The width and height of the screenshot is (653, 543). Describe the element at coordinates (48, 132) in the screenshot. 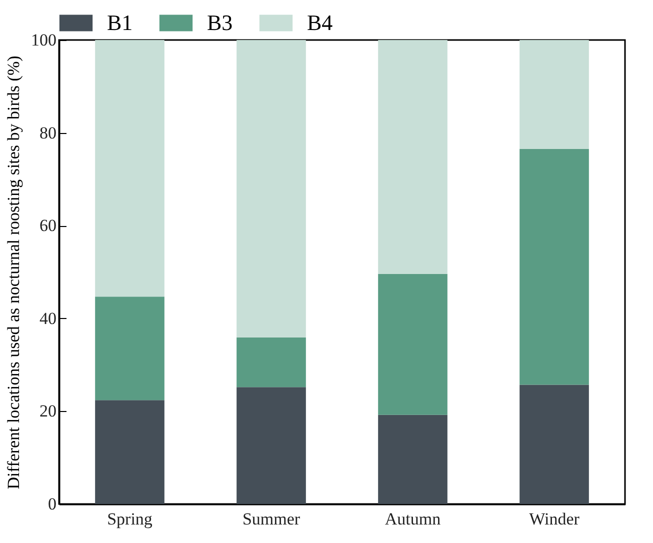

I see `y-tick-label: 80` at that location.